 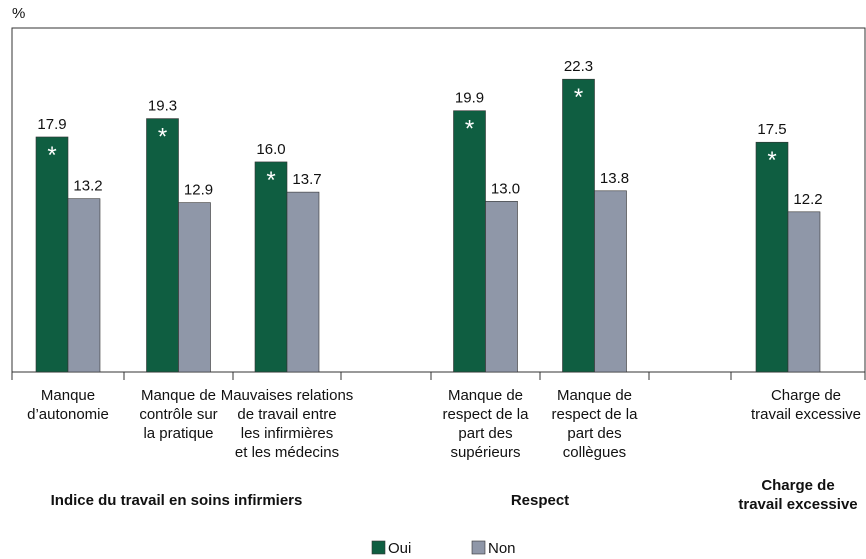 What do you see at coordinates (68, 405) in the screenshot?
I see `x-tick-label: Manque d’autonomie` at bounding box center [68, 405].